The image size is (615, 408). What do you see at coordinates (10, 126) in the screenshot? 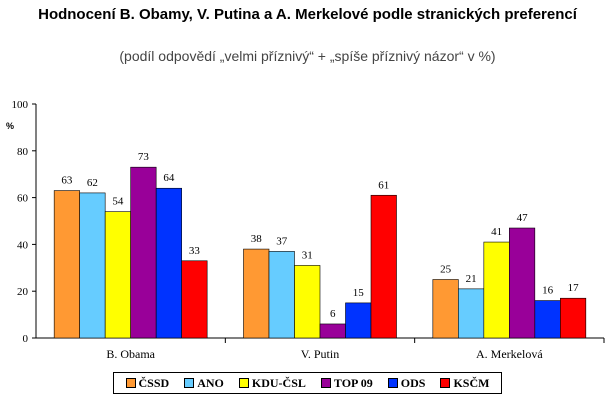
I see `y-unit-label: %` at bounding box center [10, 126].